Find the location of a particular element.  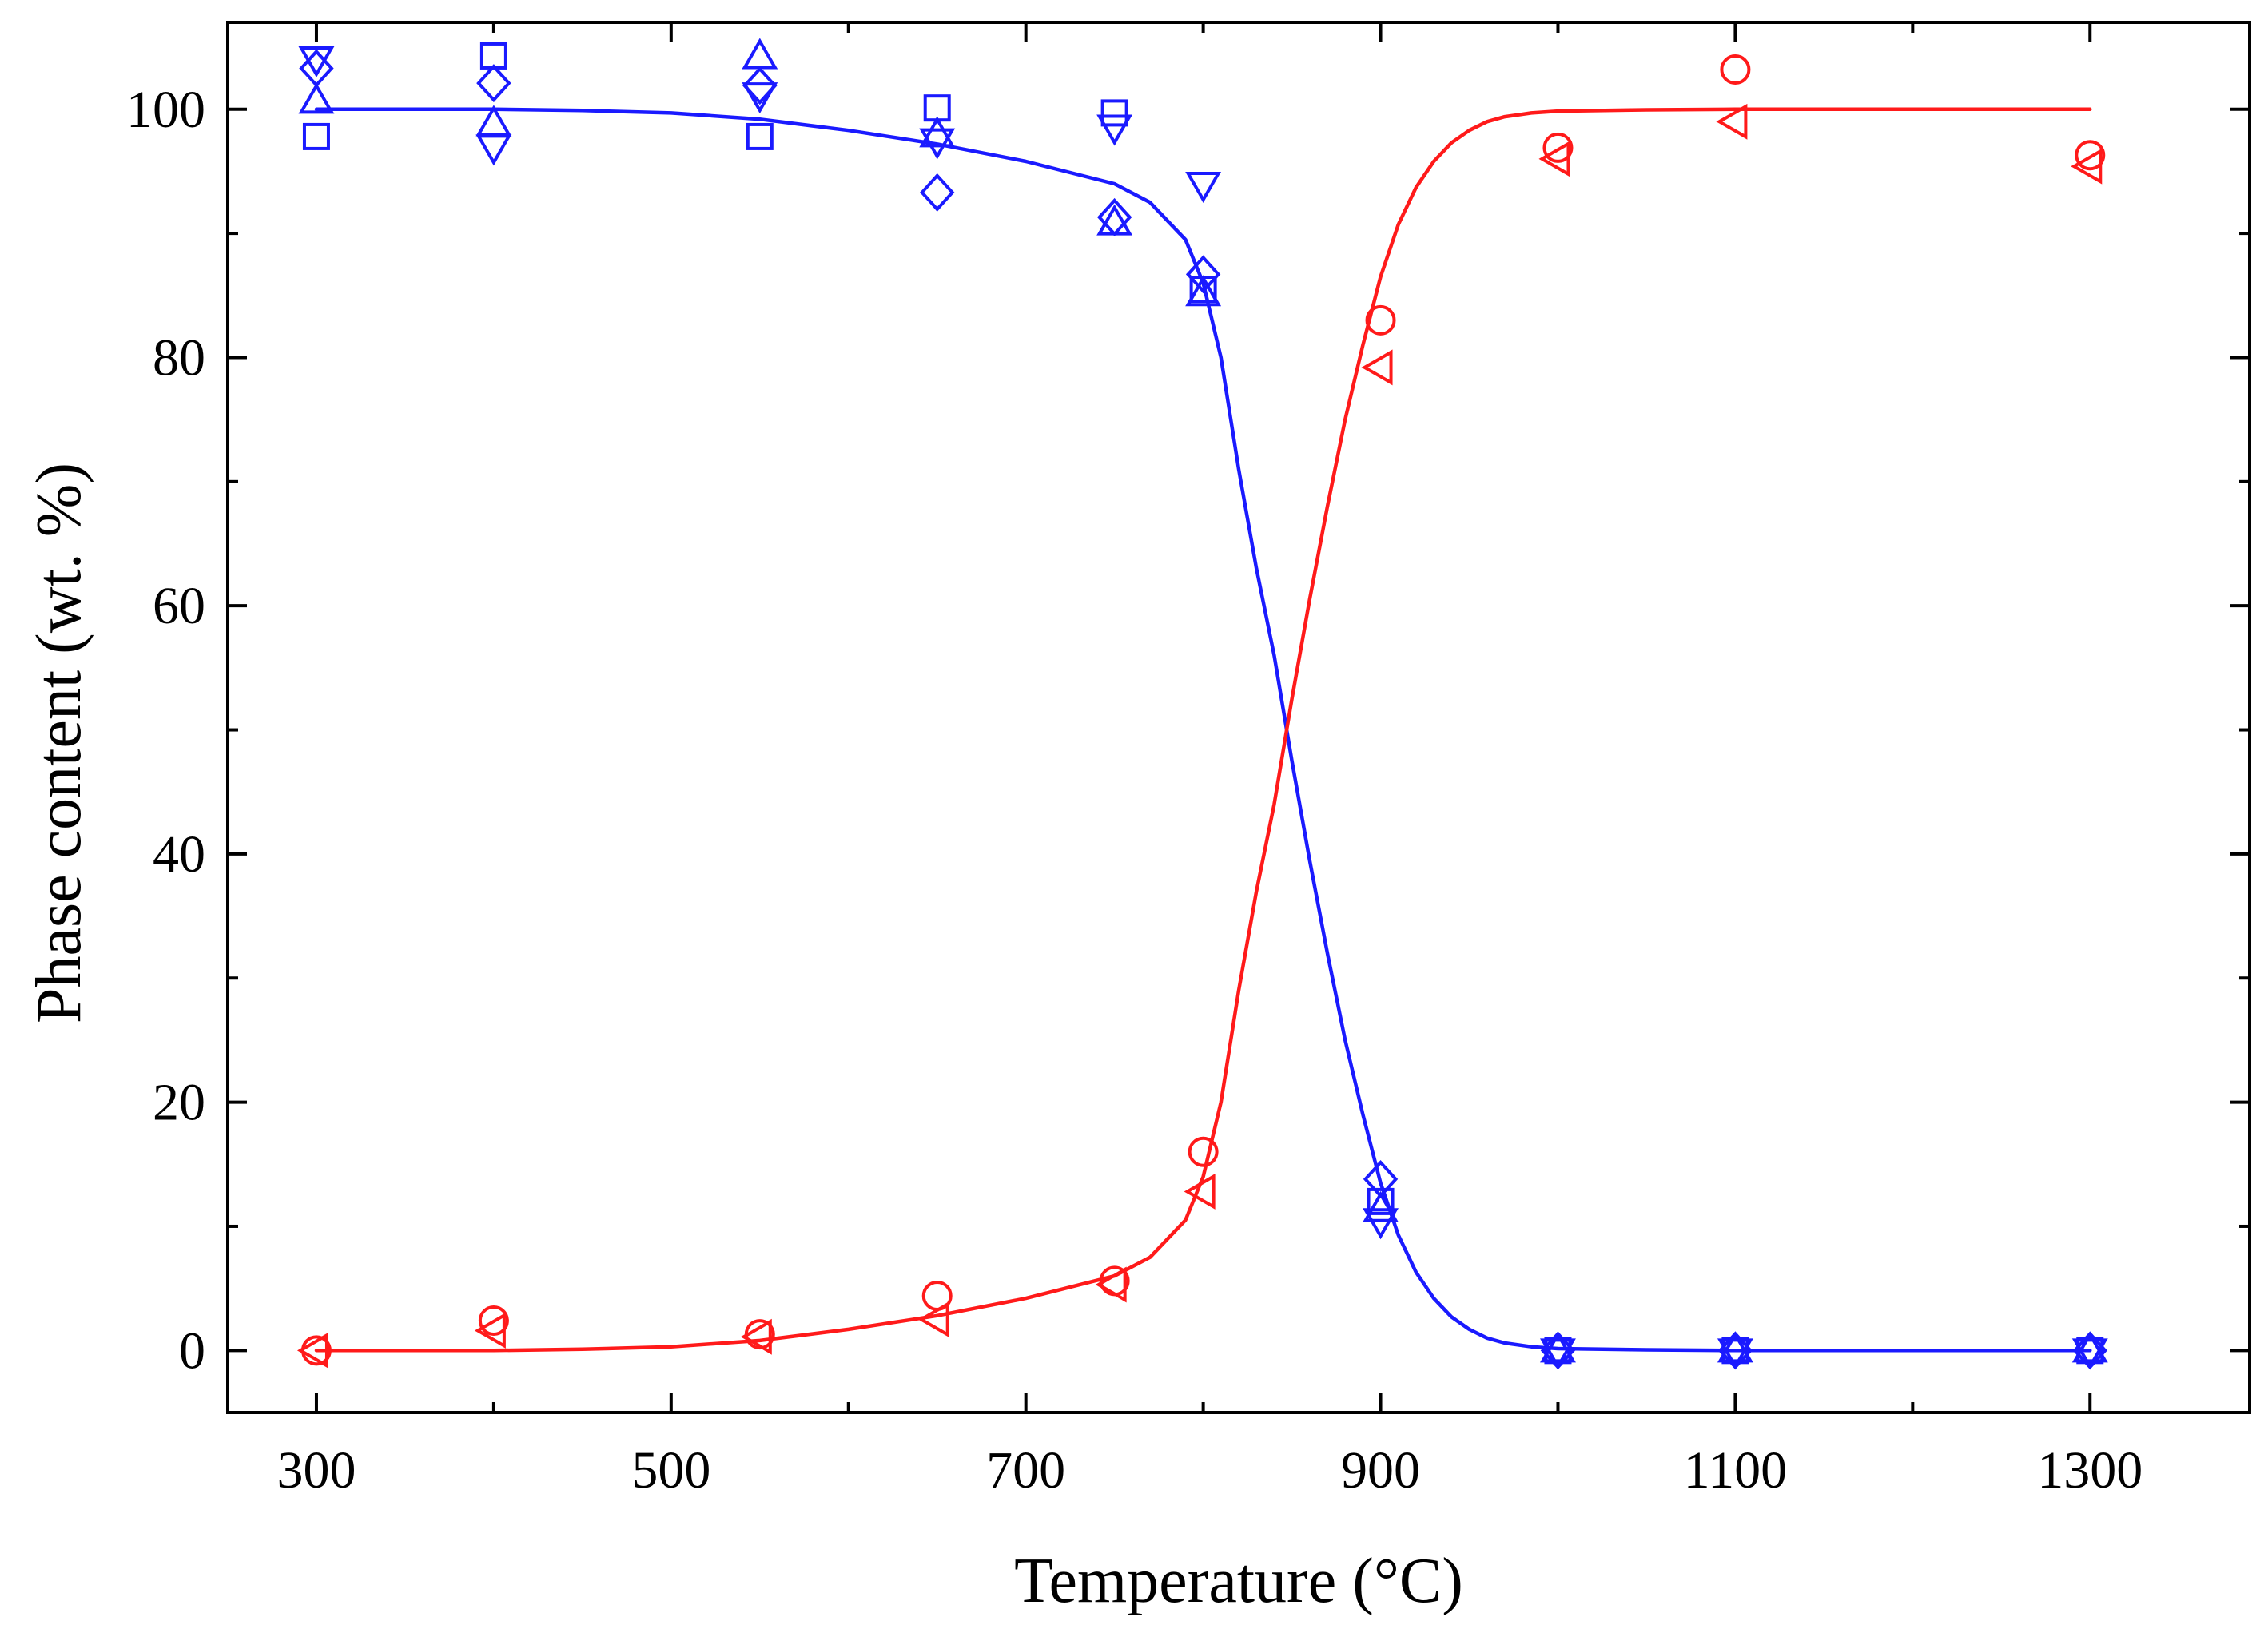

x-tick-label: 1300 is located at coordinates (2090, 1470).